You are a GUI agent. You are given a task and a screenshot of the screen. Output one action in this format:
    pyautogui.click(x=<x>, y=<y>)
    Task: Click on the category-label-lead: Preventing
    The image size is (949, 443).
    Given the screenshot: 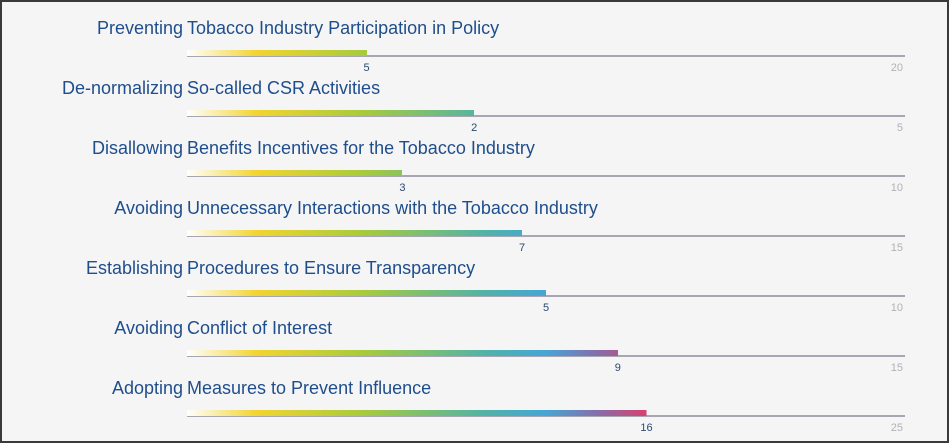 What is the action you would take?
    pyautogui.click(x=139, y=28)
    